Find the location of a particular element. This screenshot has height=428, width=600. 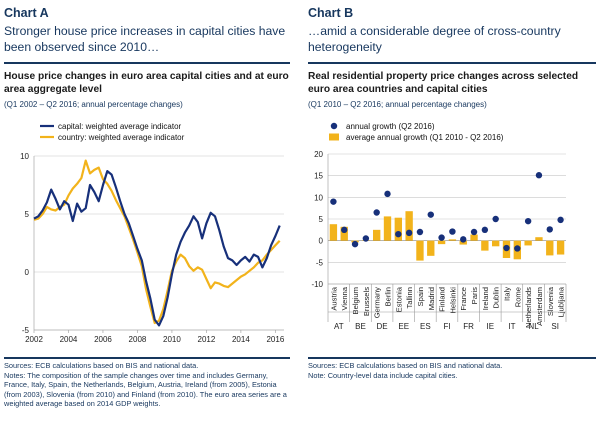

category-label: Germany is located at coordinates (377, 302).